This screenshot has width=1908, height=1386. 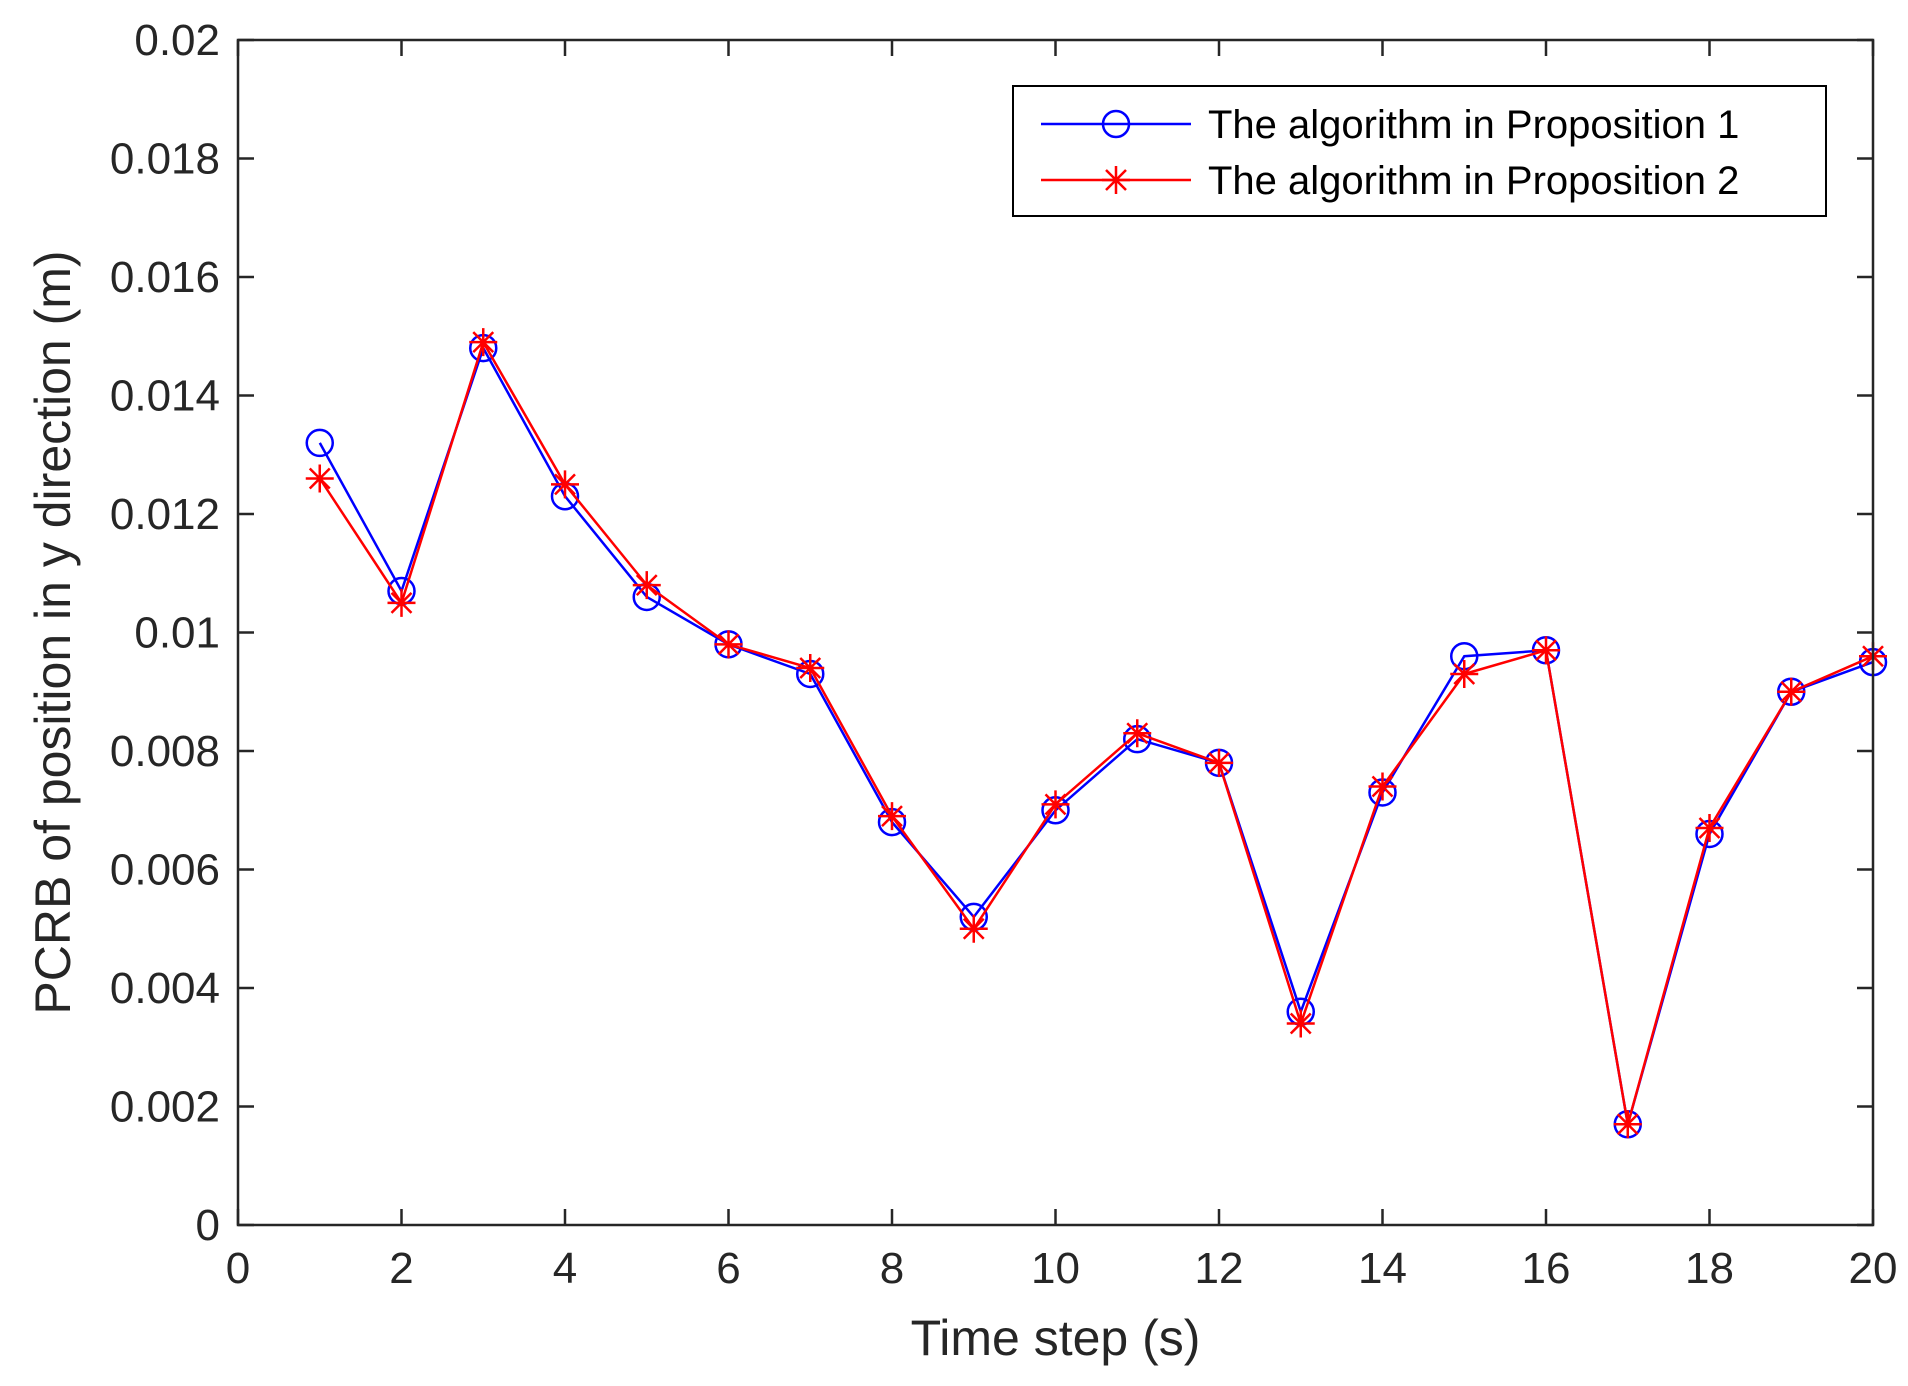 I want to click on x-tick-label: 4, so click(x=565, y=1268).